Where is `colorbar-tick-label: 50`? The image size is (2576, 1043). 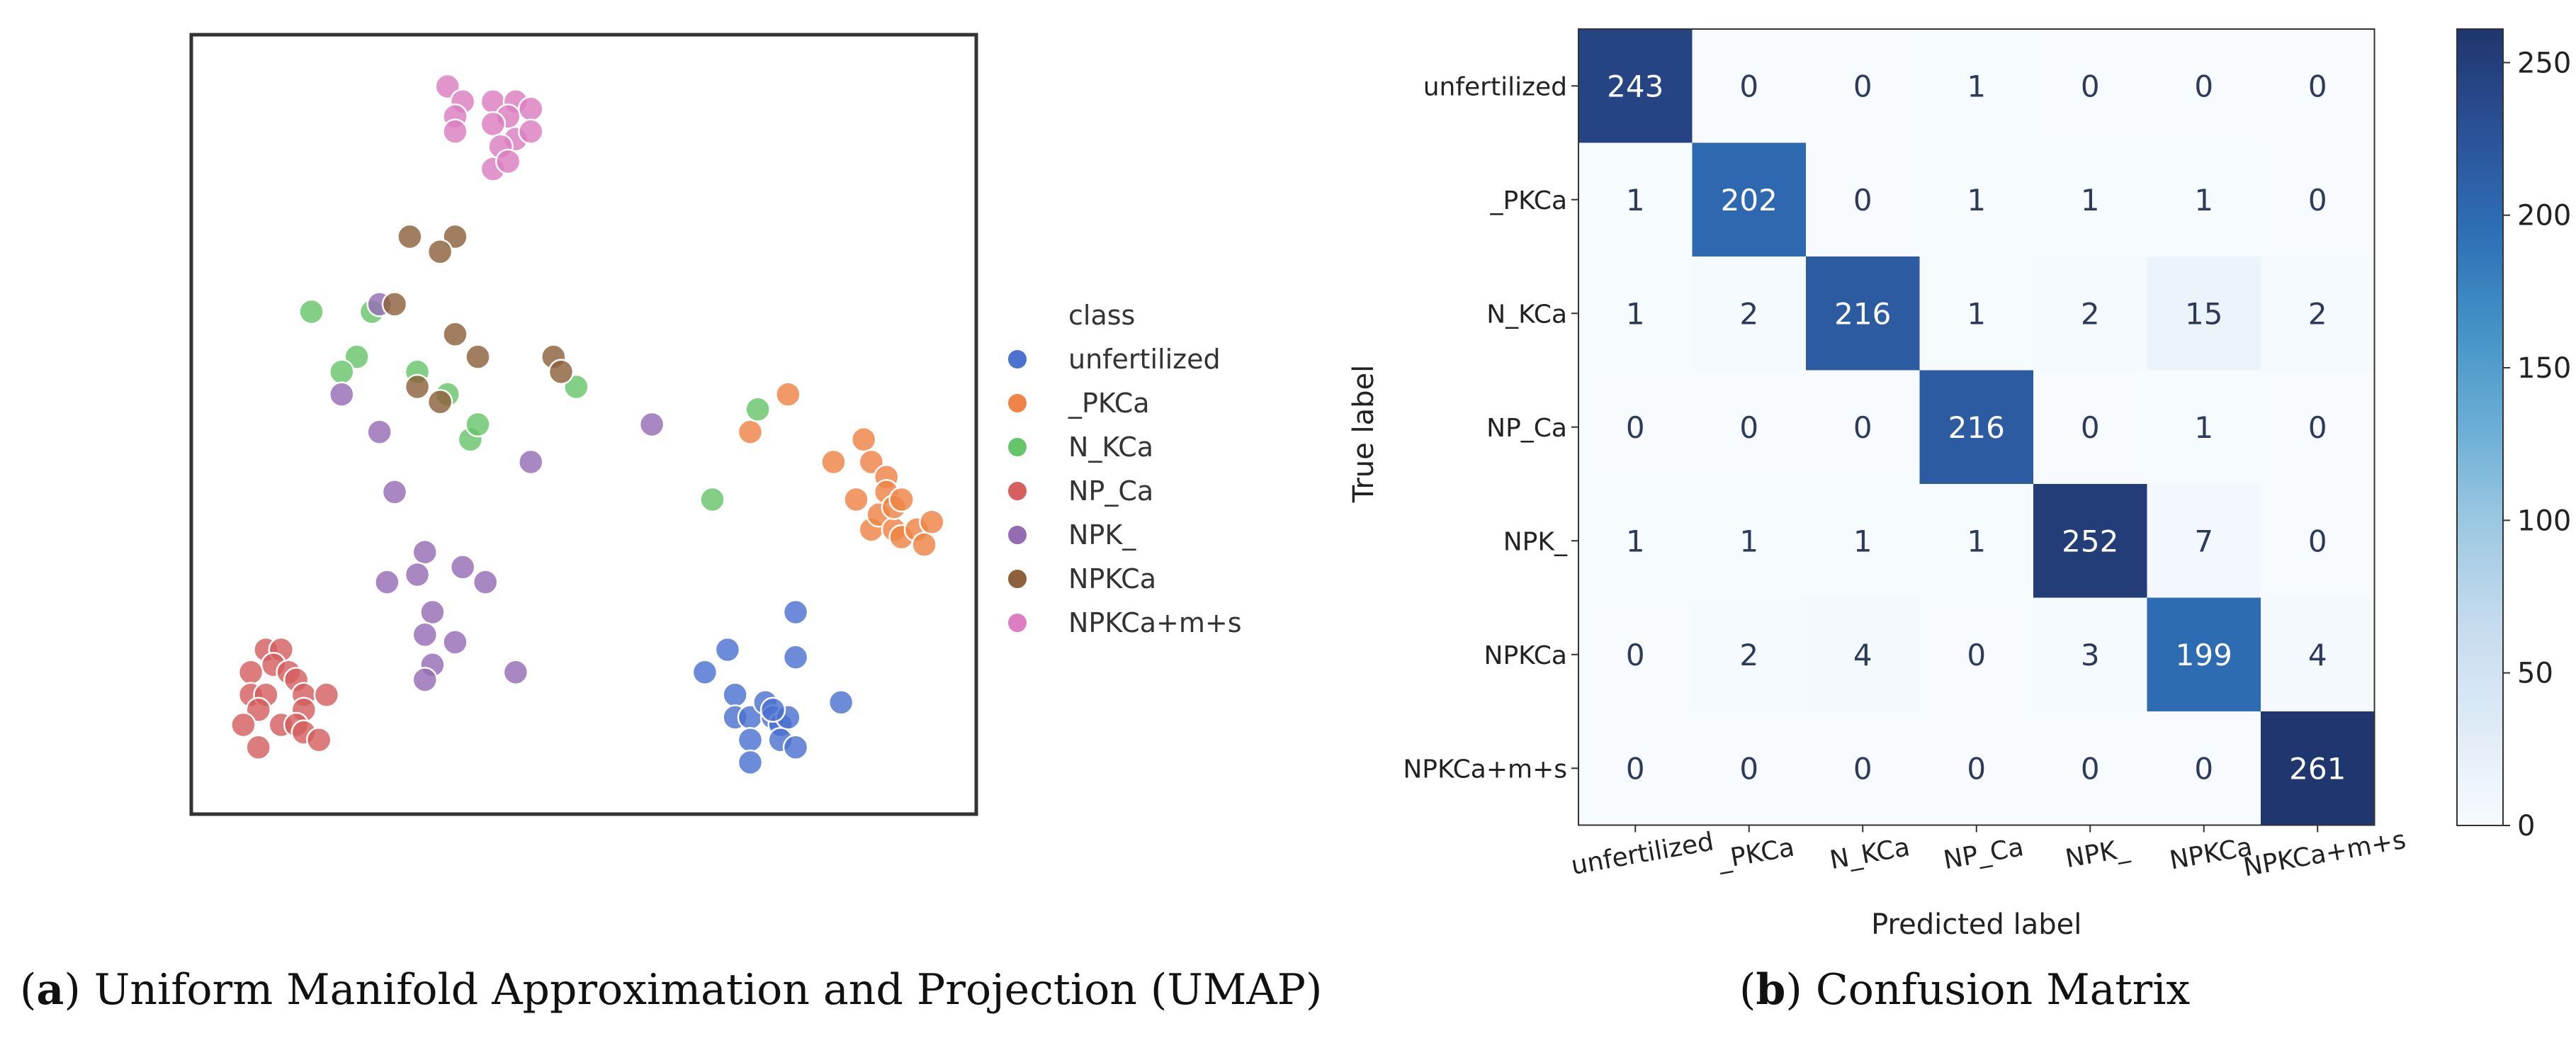
colorbar-tick-label: 50 is located at coordinates (2535, 674).